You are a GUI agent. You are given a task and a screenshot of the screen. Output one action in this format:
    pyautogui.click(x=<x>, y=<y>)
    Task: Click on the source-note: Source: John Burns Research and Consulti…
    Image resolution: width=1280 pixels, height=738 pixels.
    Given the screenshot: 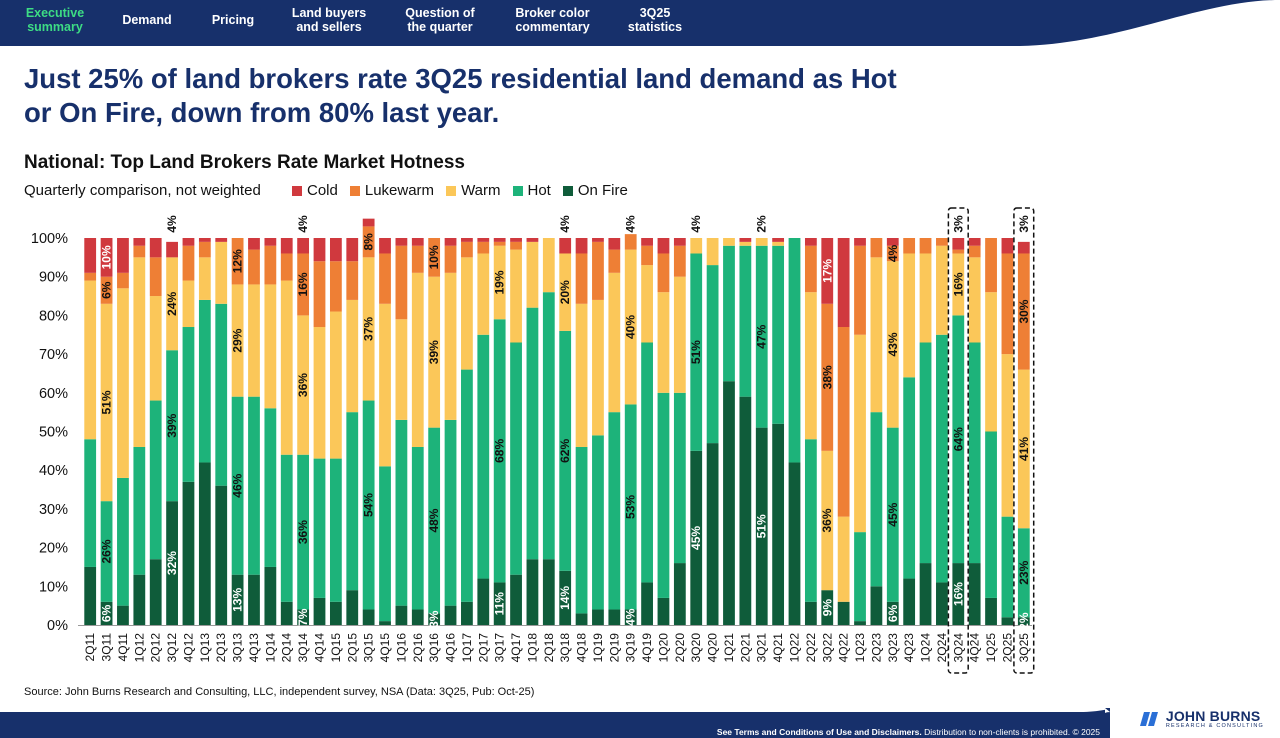 What is the action you would take?
    pyautogui.click(x=279, y=692)
    